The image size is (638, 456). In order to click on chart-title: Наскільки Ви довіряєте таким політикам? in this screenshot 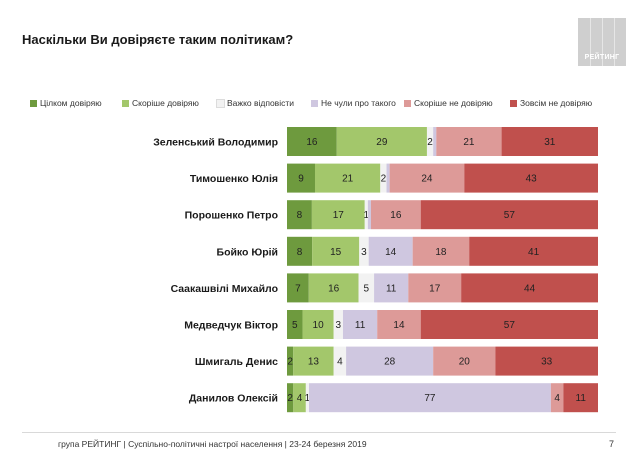, I will do `click(158, 39)`.